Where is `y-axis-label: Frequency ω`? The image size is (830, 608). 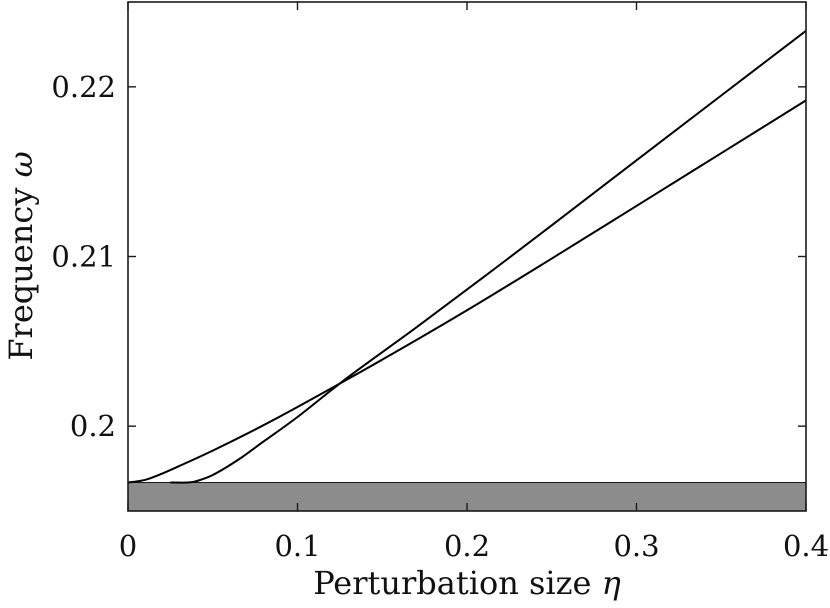 y-axis-label: Frequency ω is located at coordinates (21, 255).